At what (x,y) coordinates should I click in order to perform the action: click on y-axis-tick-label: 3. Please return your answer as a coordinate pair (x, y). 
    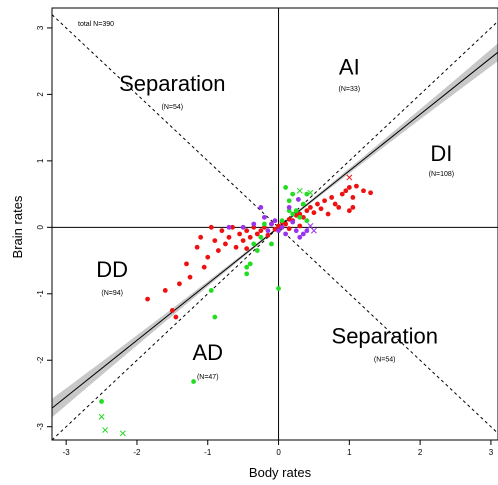
    Looking at the image, I should click on (40, 27).